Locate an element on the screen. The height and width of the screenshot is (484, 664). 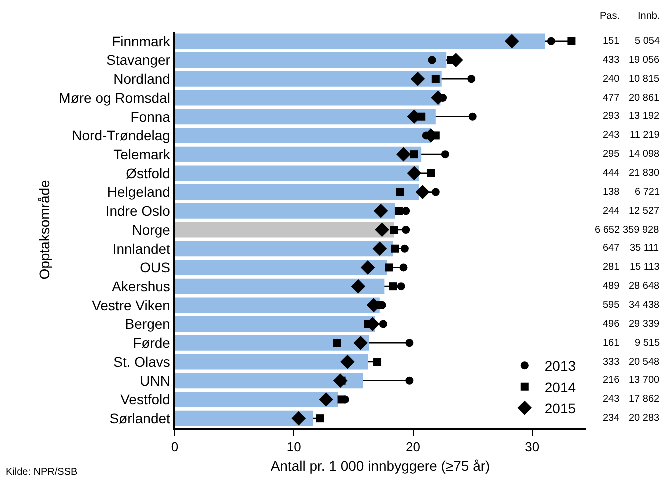
text: 444 is located at coordinates (611, 173).